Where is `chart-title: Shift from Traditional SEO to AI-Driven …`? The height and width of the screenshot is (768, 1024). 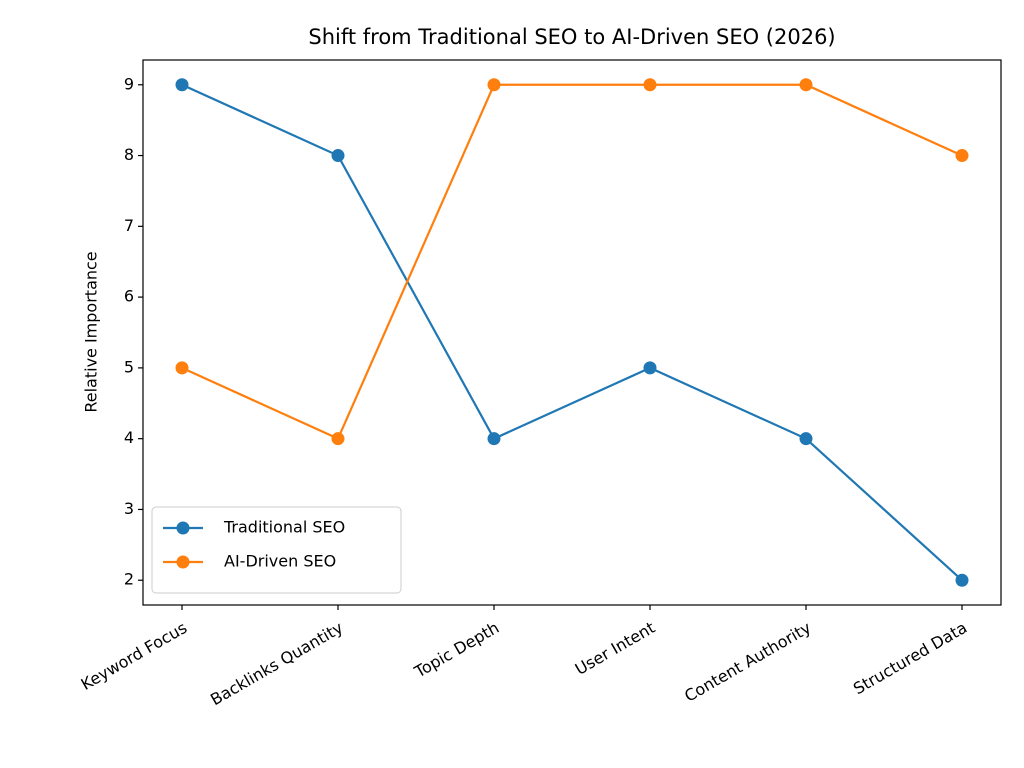 chart-title: Shift from Traditional SEO to AI-Driven … is located at coordinates (571, 37).